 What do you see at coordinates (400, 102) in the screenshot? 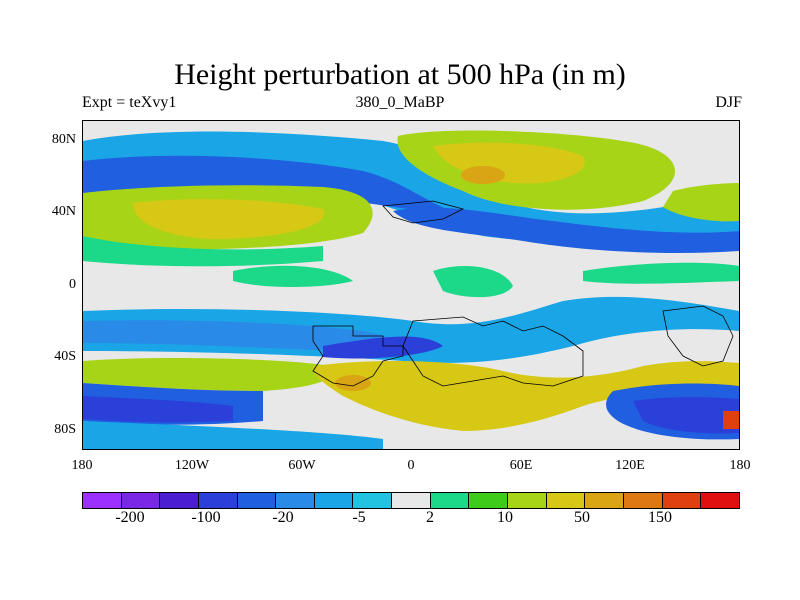
I see `period-label: 380_0_MaBP` at bounding box center [400, 102].